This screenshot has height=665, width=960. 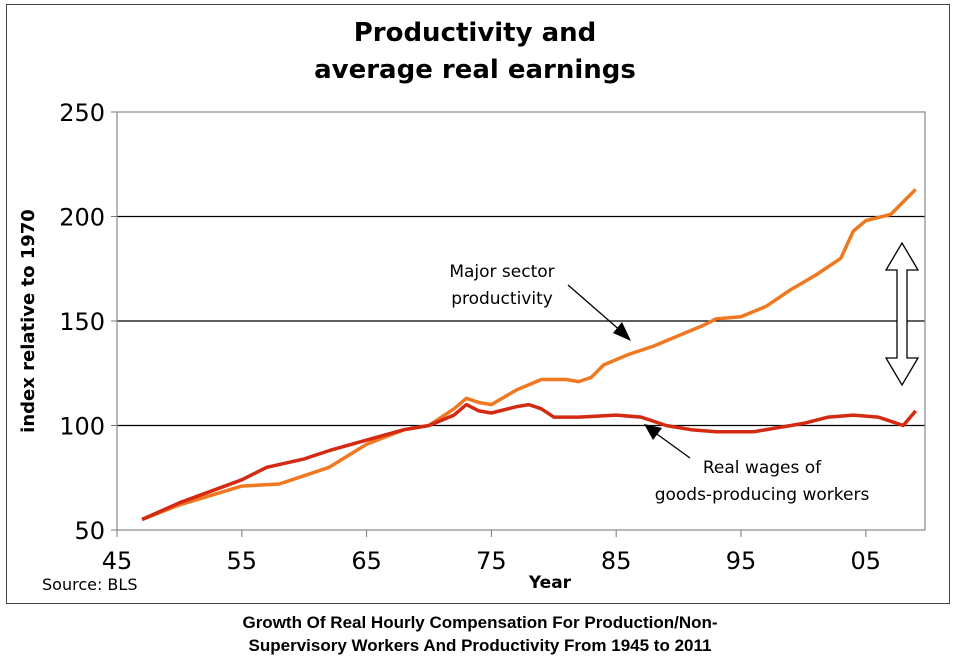 What do you see at coordinates (242, 561) in the screenshot?
I see `x-tick-label: 55` at bounding box center [242, 561].